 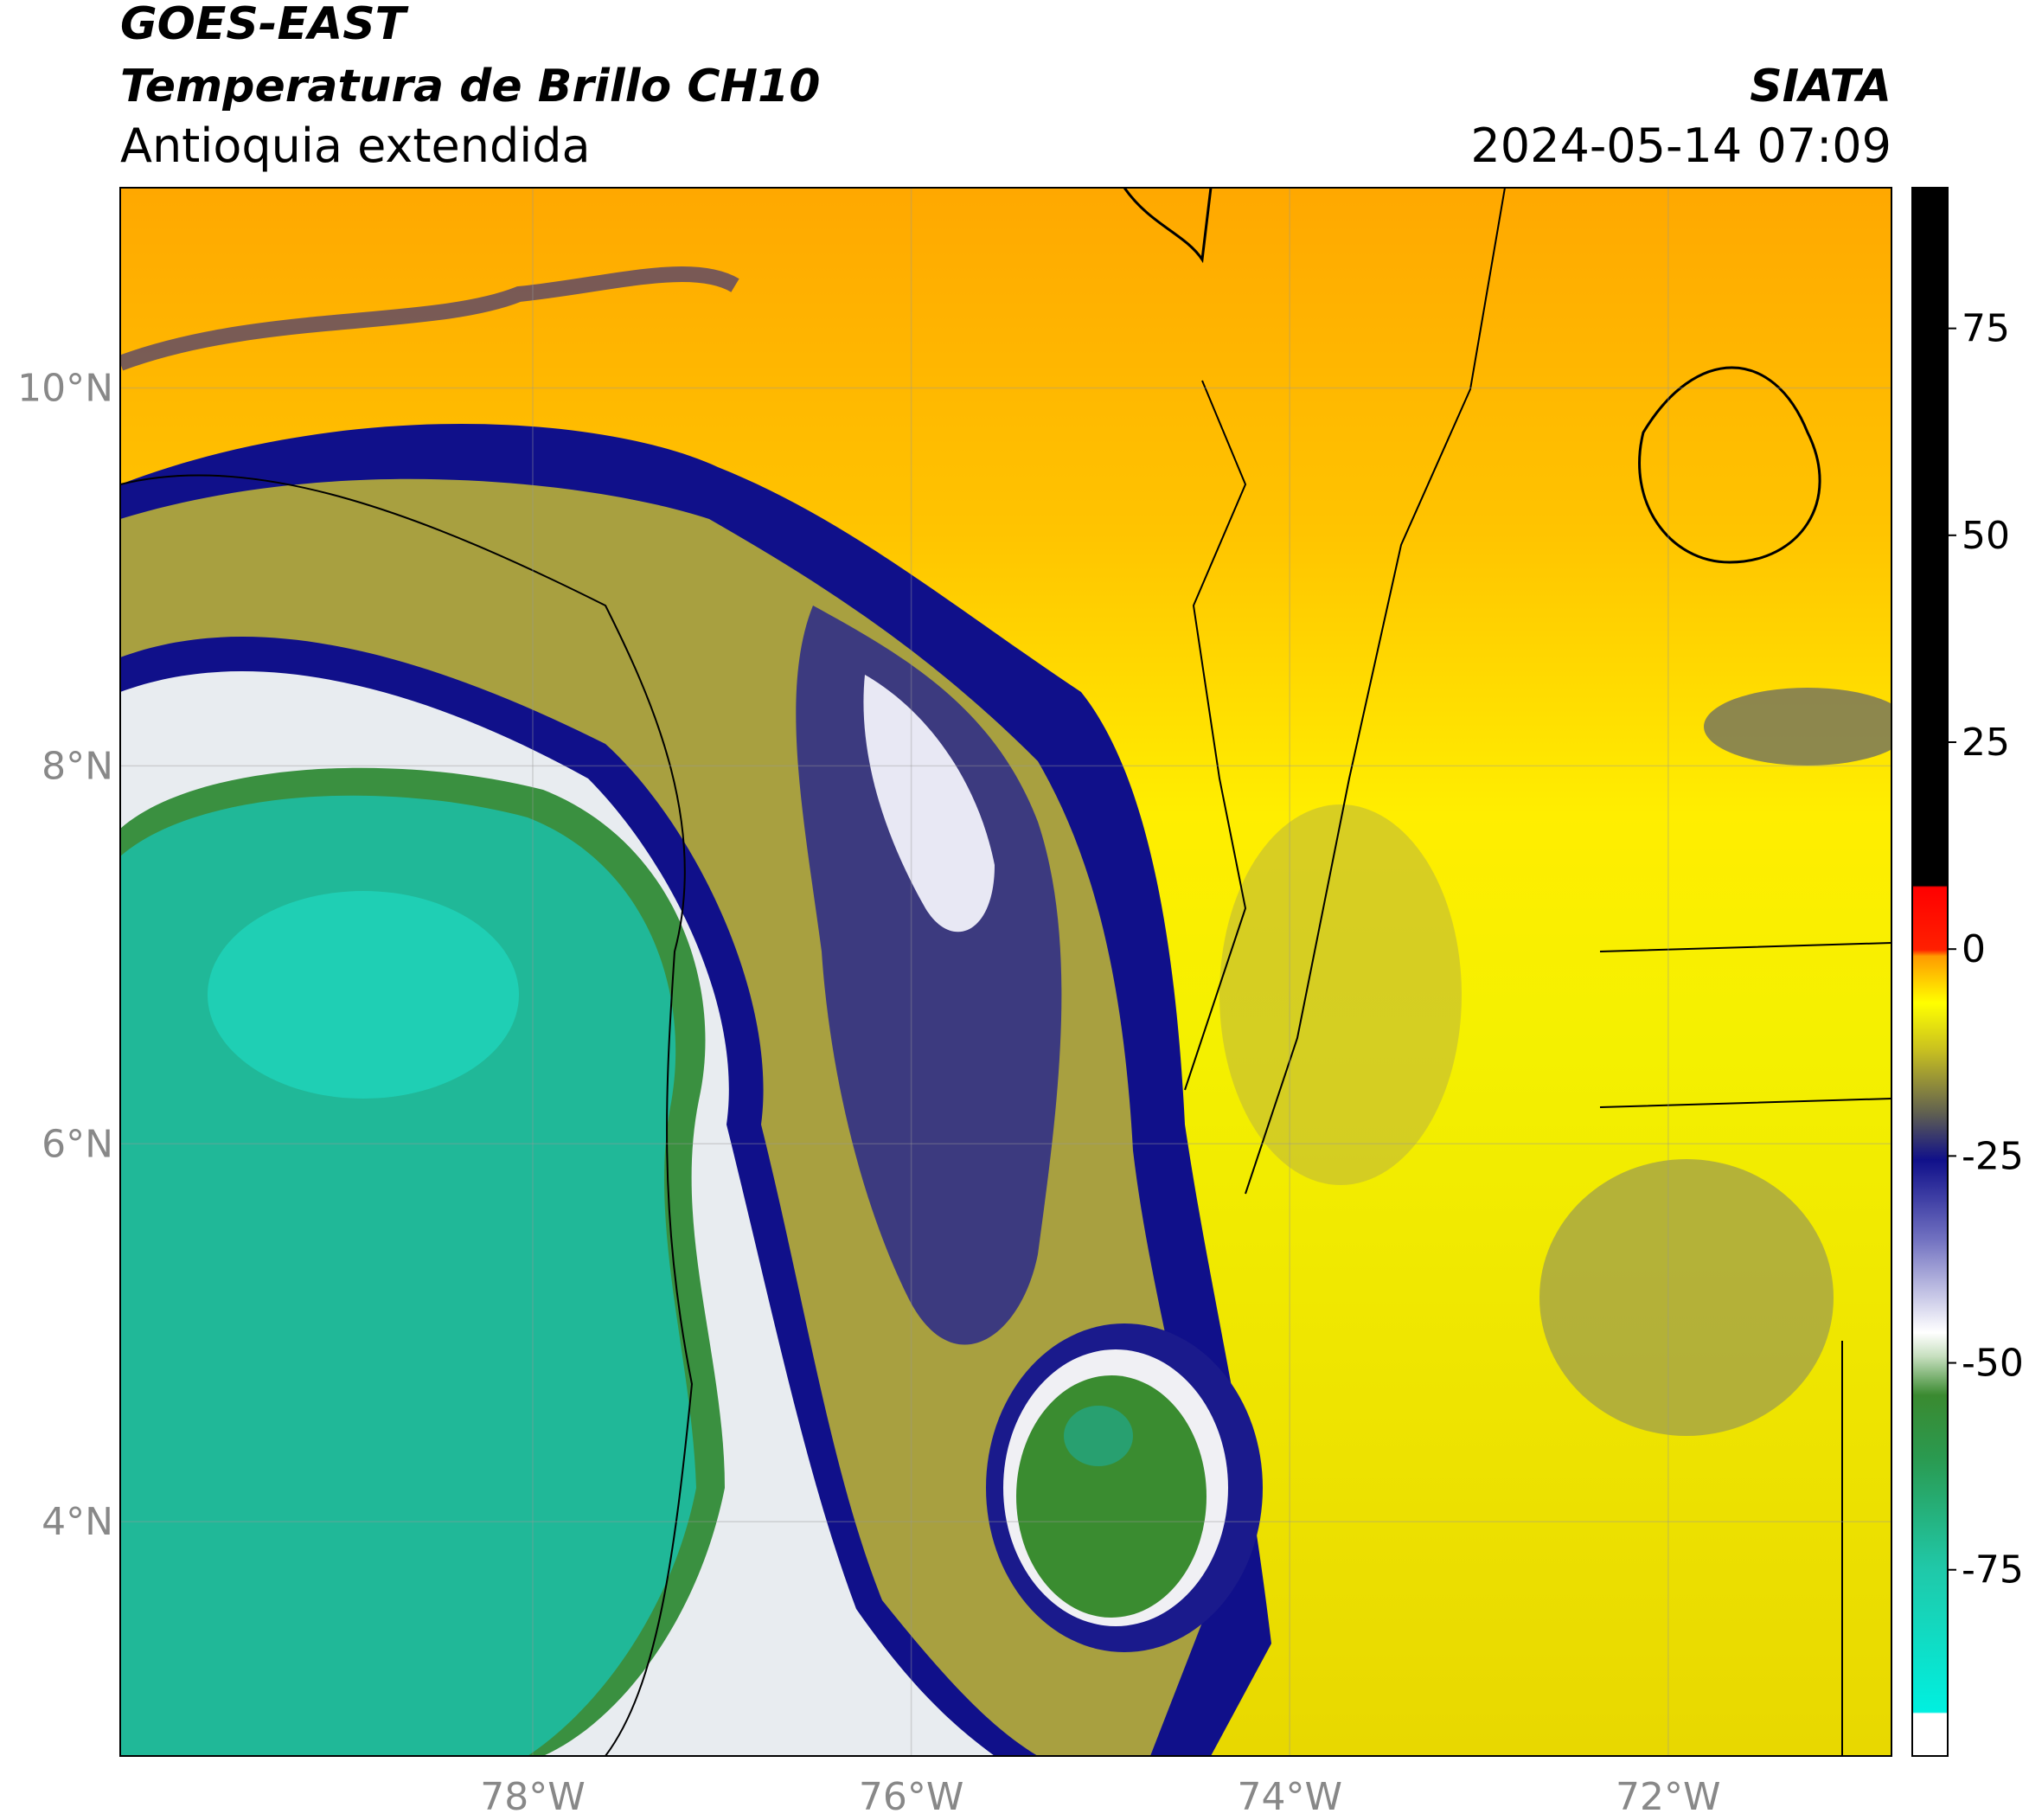 I want to click on colorbar-tick-label: 75, so click(x=1986, y=329).